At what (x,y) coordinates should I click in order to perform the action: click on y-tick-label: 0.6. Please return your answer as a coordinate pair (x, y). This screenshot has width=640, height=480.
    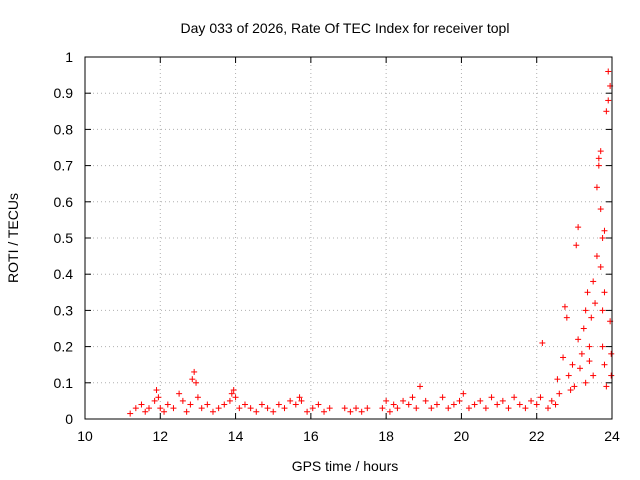
    Looking at the image, I should click on (64, 202).